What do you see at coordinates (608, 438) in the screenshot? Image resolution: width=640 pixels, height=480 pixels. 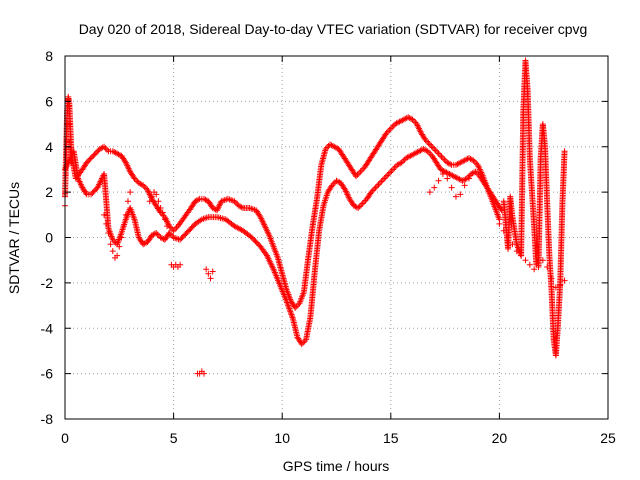 I see `x-tick-label: 25` at bounding box center [608, 438].